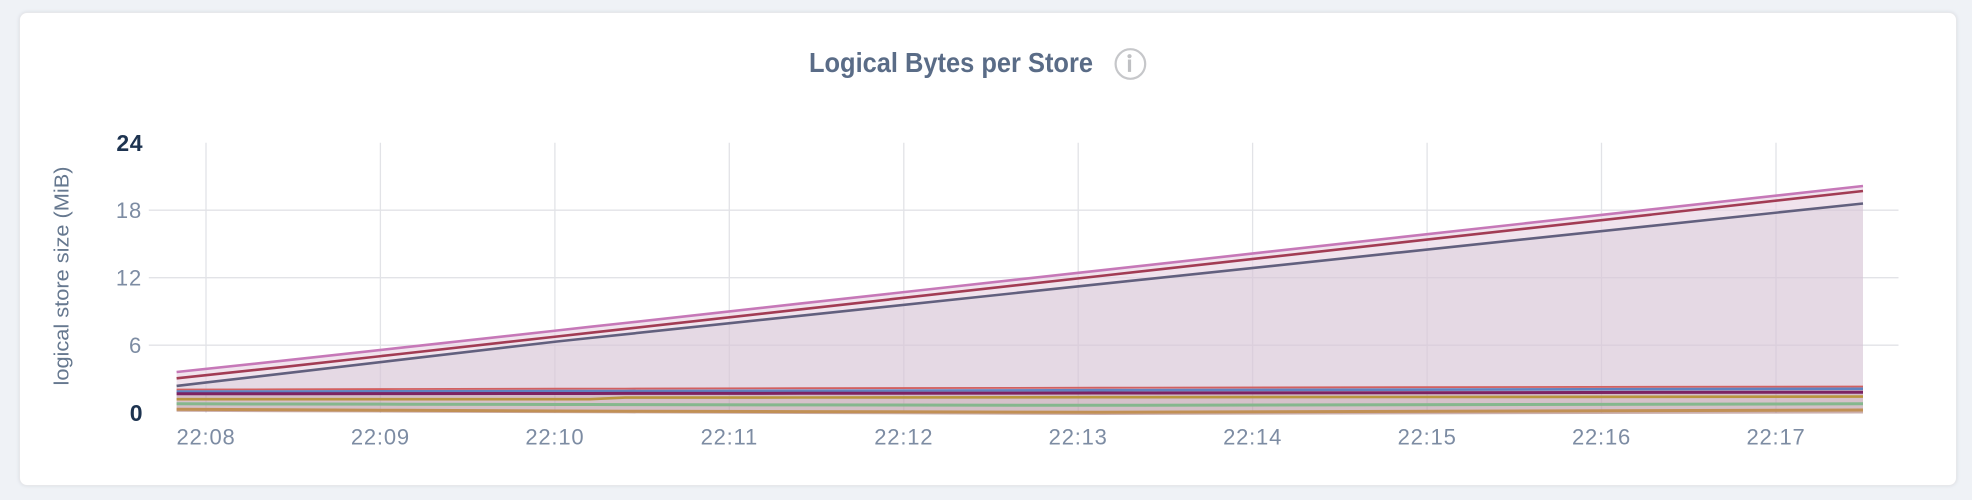  I want to click on svg-text: 24, so click(129, 143).